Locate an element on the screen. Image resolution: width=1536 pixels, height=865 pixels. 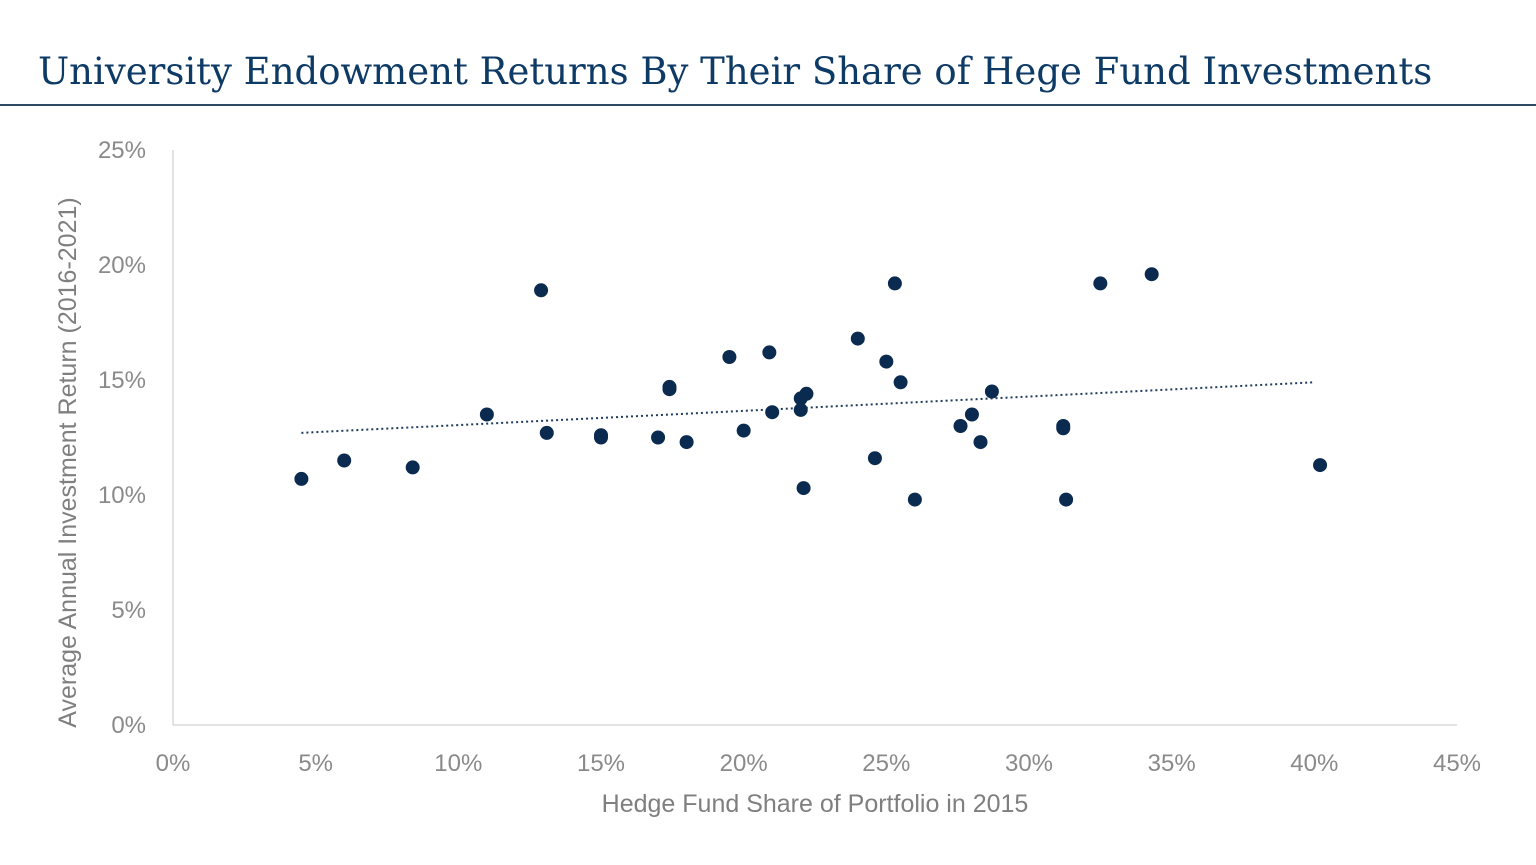
x-tick-label: 35% is located at coordinates (1172, 763).